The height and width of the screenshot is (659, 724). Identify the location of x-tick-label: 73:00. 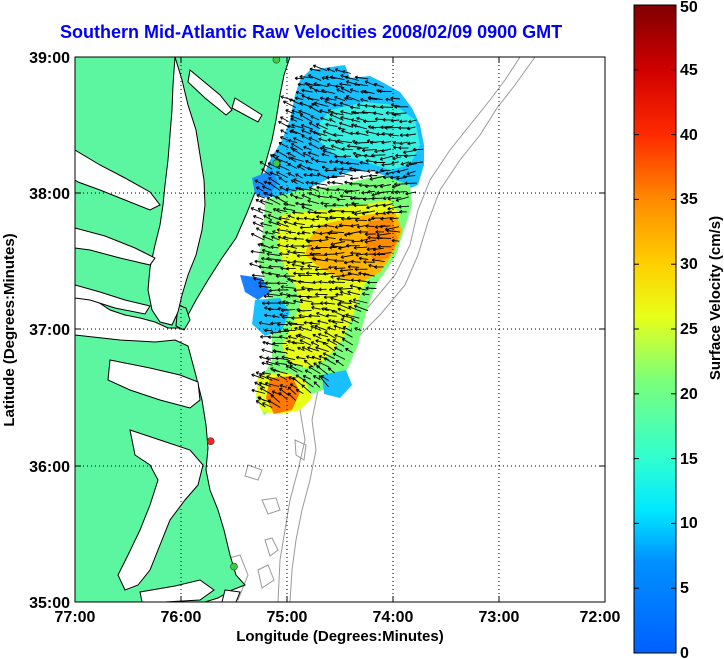
(499, 617).